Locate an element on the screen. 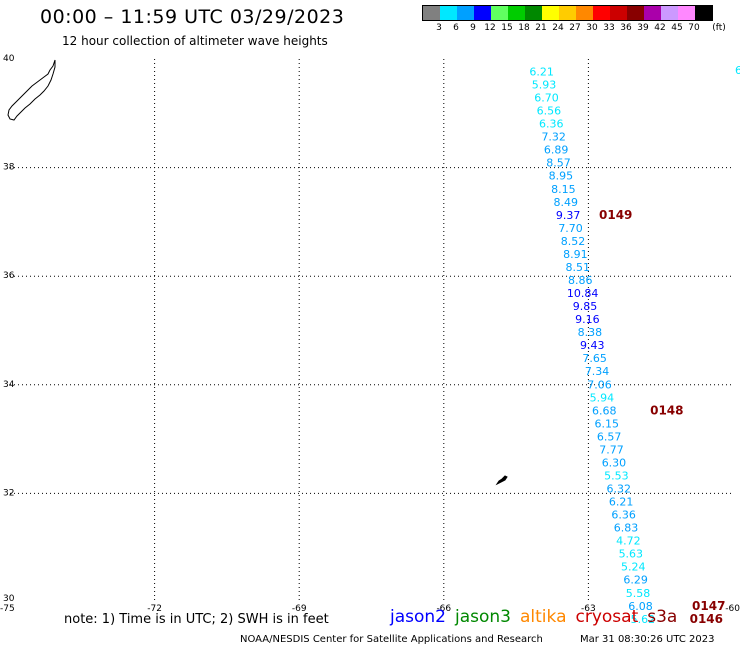 The height and width of the screenshot is (650, 740). legend-bin-label: 6 is located at coordinates (456, 28).